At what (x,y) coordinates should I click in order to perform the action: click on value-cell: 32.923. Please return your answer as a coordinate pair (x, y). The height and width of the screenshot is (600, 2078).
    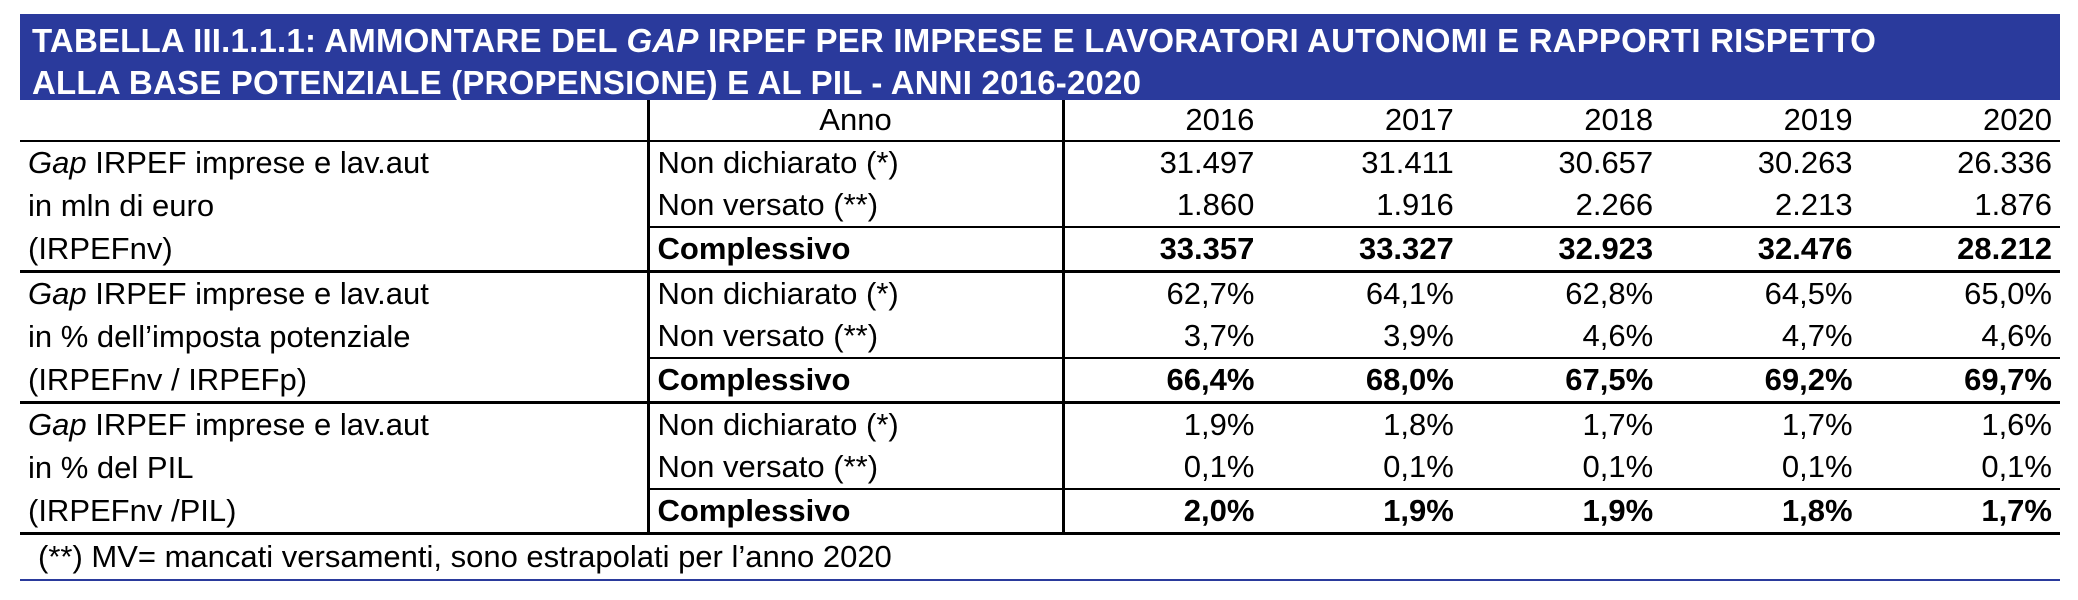
    Looking at the image, I should click on (1561, 249).